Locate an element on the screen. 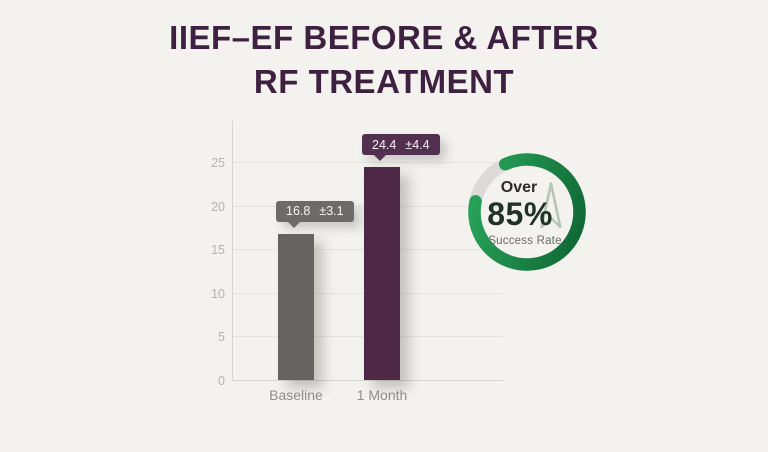  ring-inner-disc is located at coordinates (527, 212).